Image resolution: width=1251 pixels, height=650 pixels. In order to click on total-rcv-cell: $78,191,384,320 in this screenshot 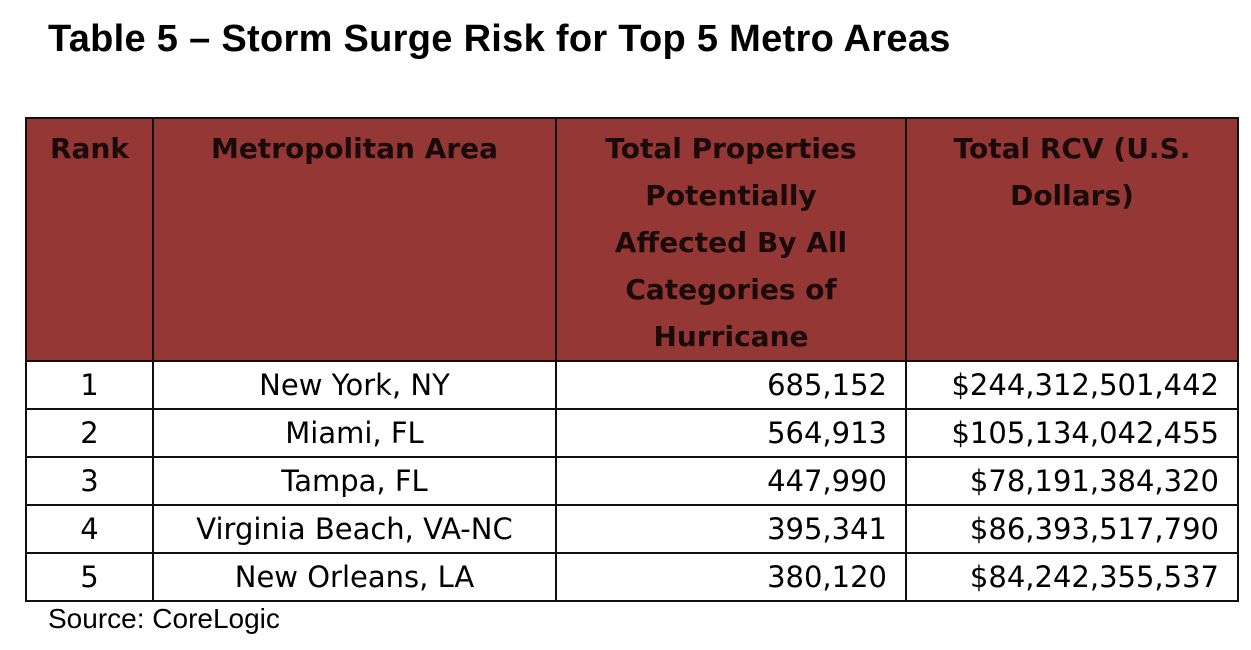, I will do `click(1072, 481)`.